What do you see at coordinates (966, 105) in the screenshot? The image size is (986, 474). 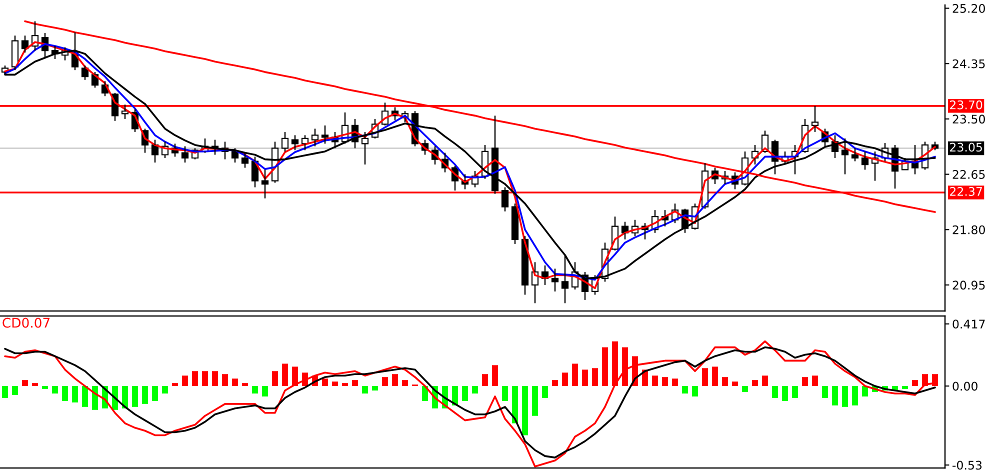 I see `ref-line-label: 23.70` at bounding box center [966, 105].